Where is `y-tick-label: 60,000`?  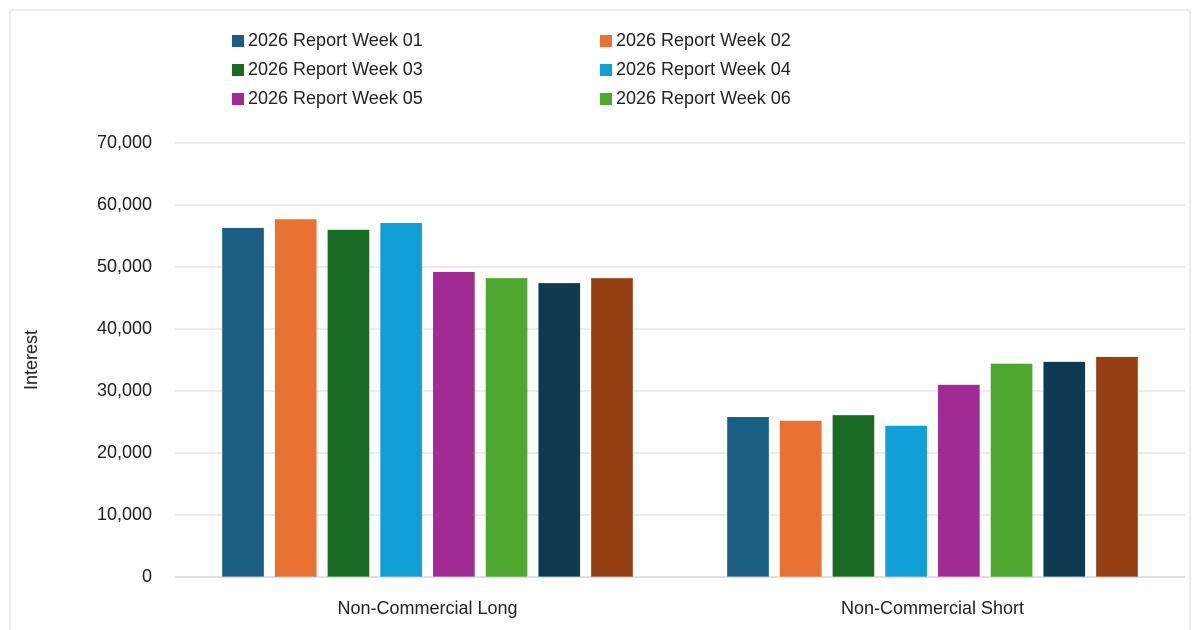 y-tick-label: 60,000 is located at coordinates (124, 204).